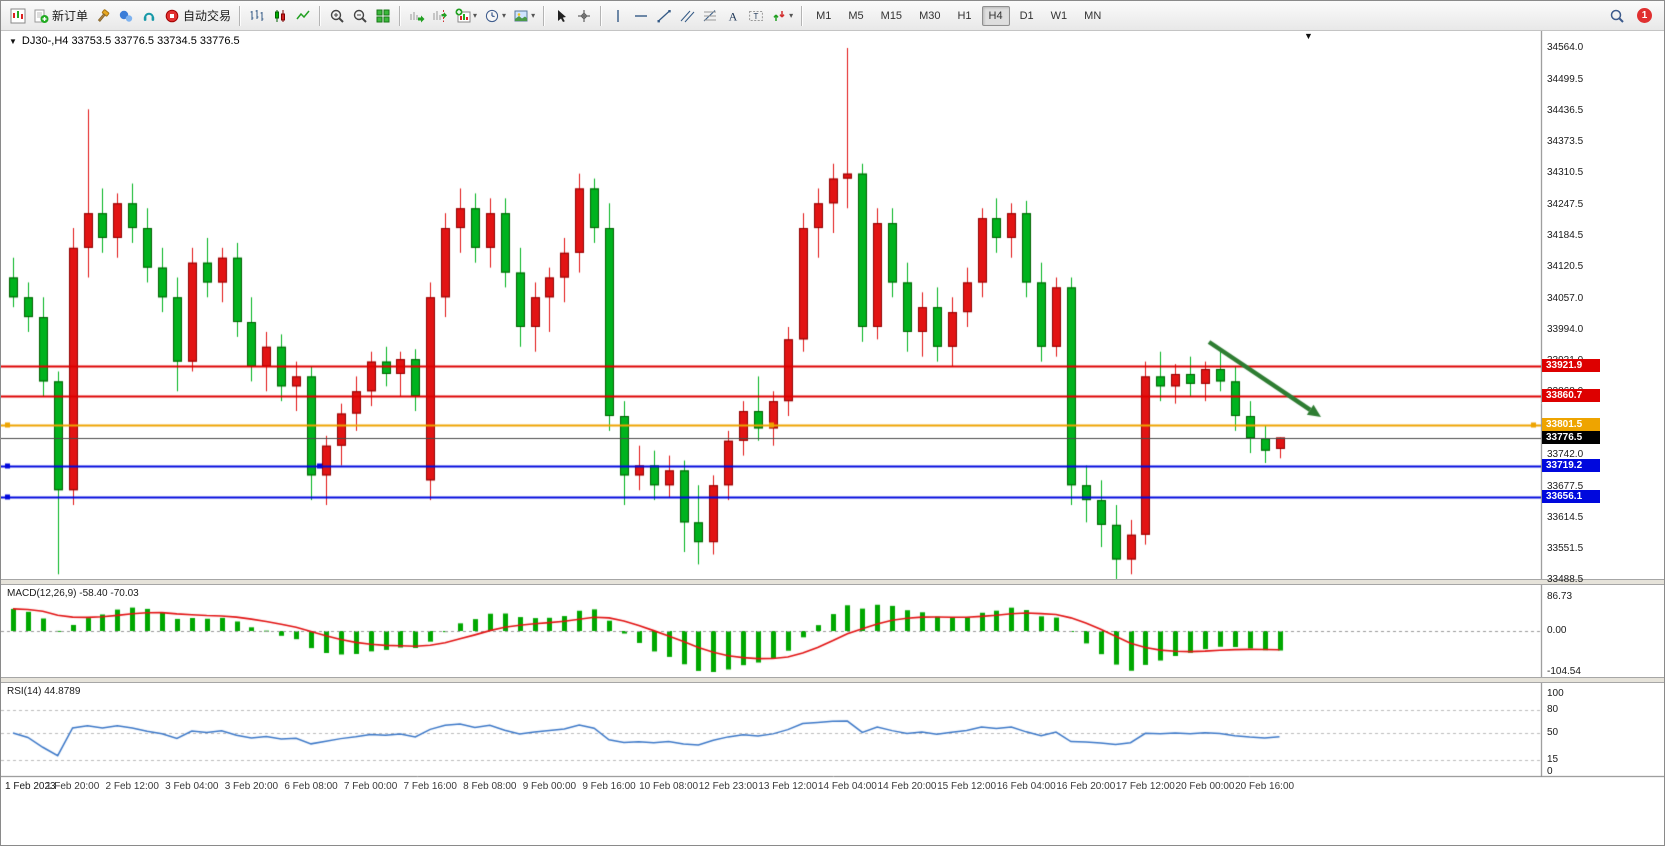 The image size is (1665, 846). What do you see at coordinates (172, 16) in the screenshot?
I see `autotrade-icon` at bounding box center [172, 16].